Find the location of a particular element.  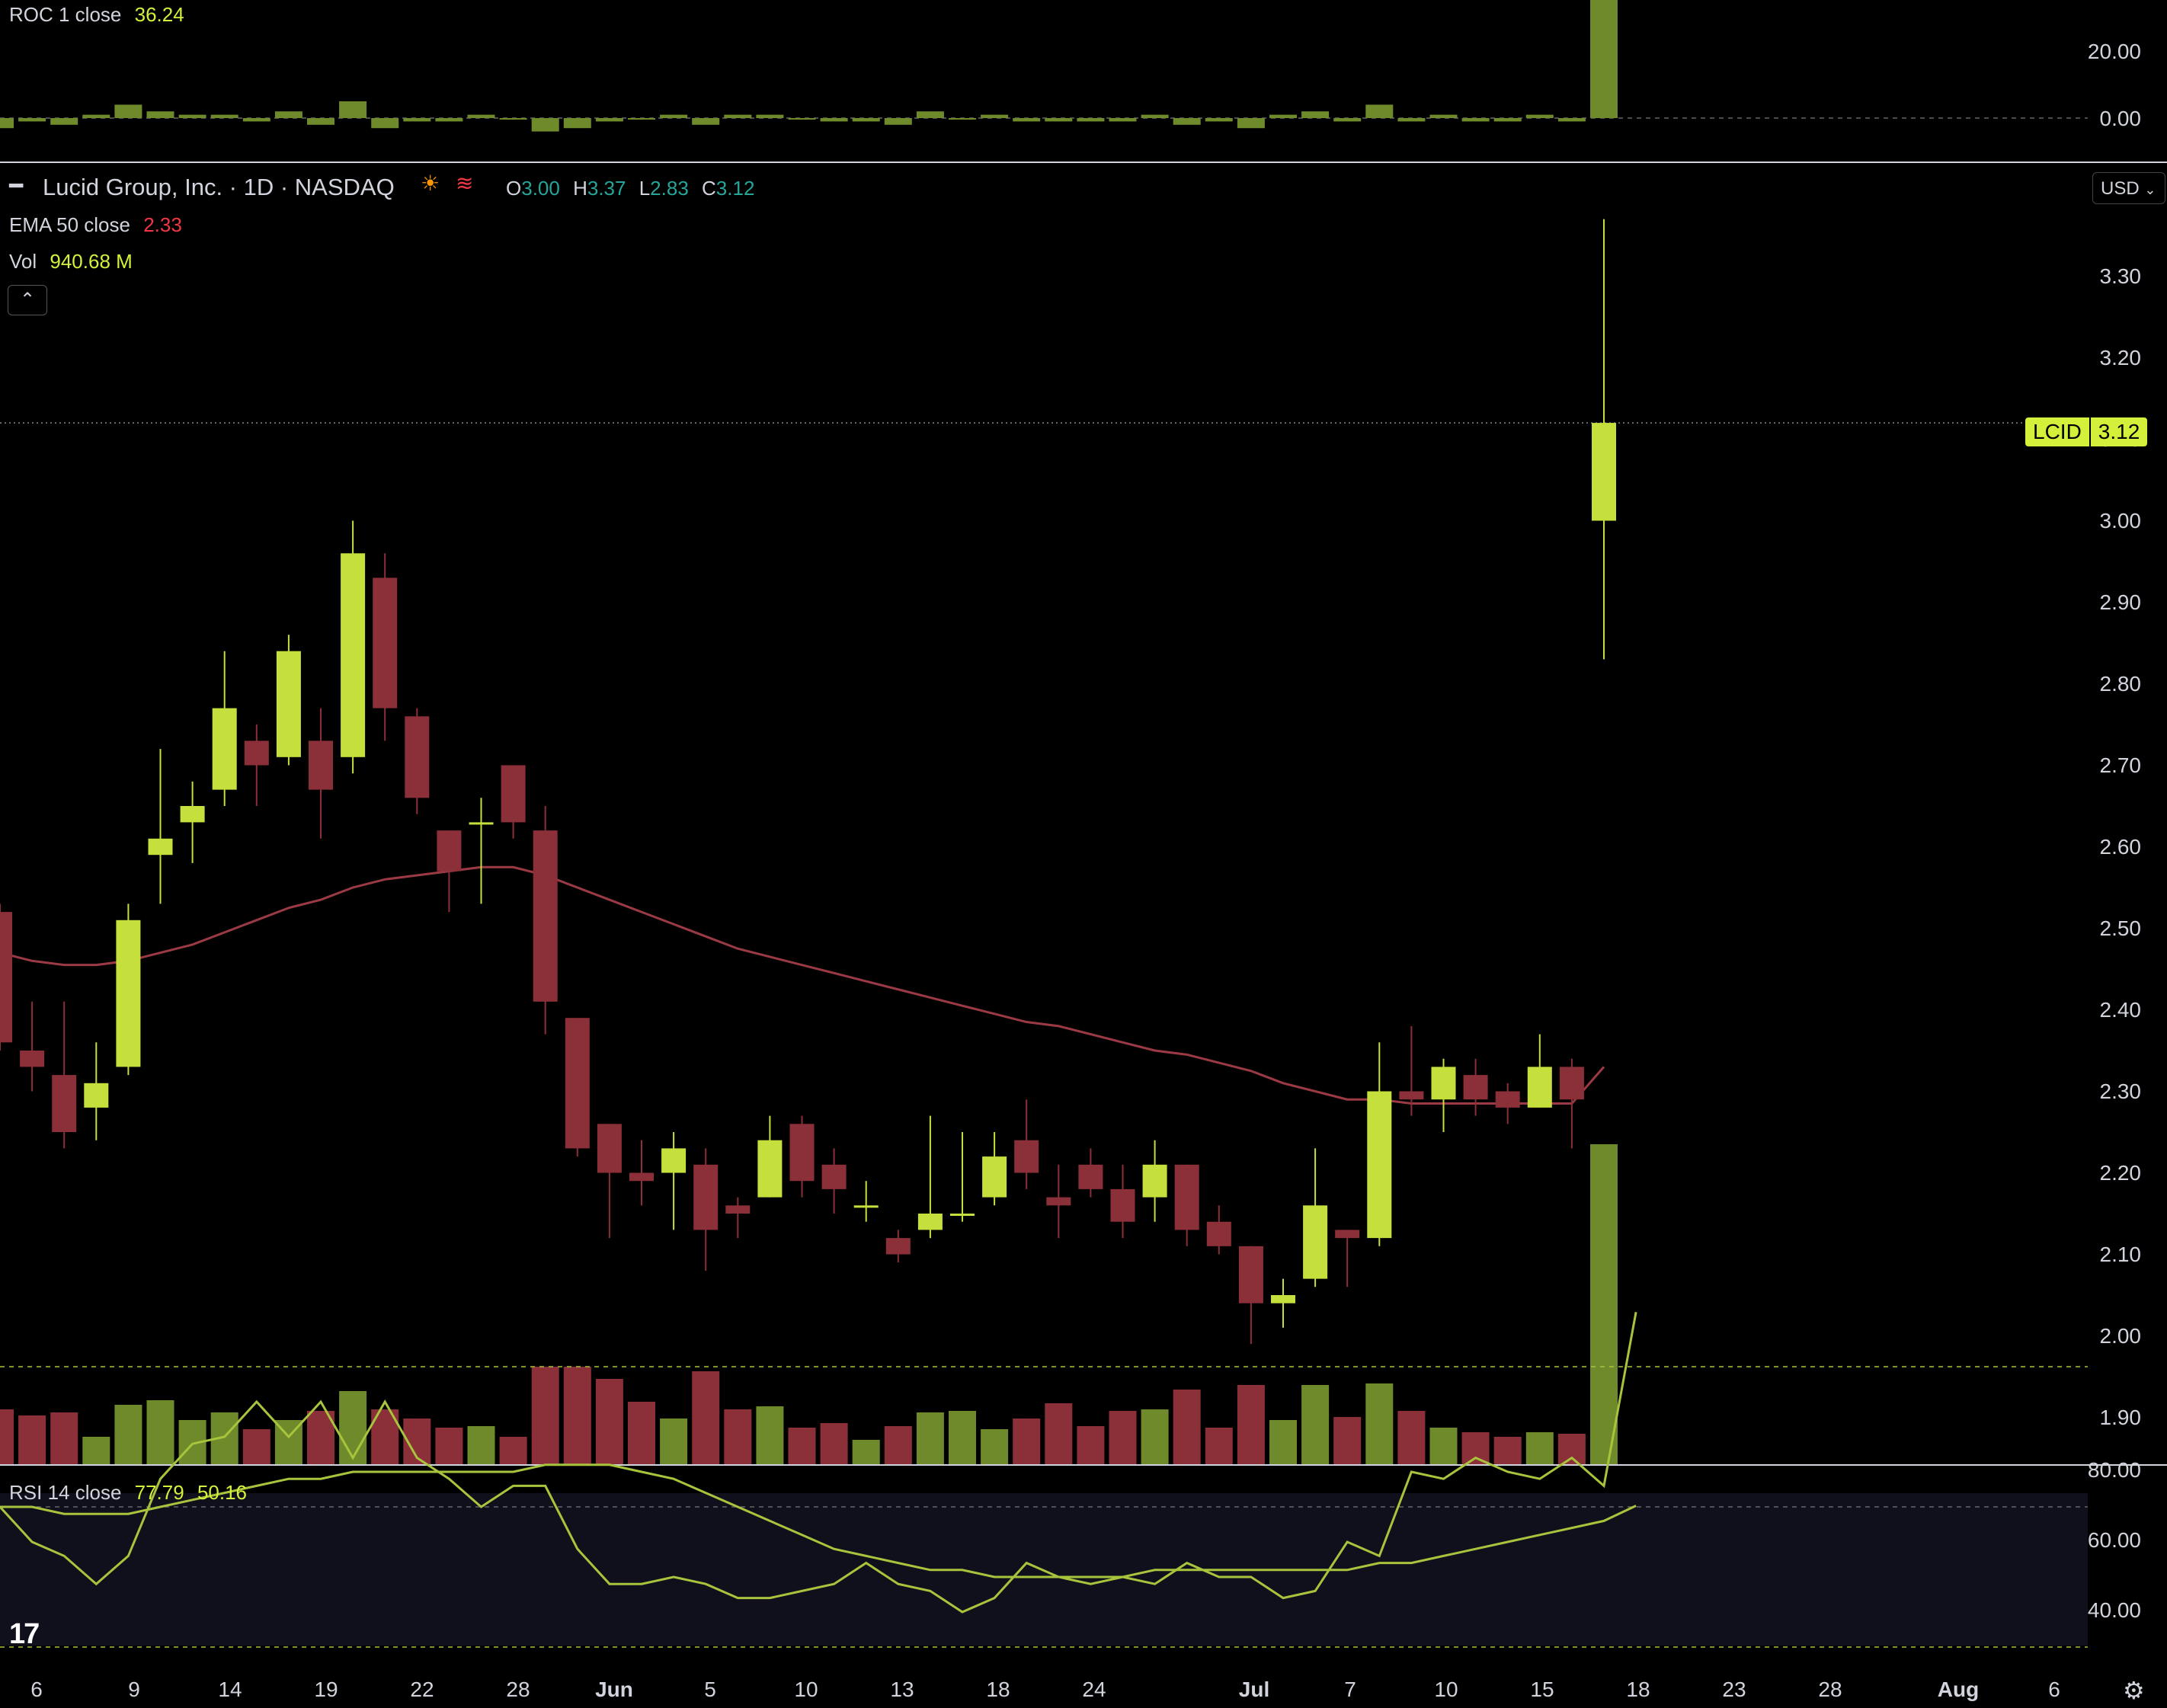

price-axis-label: 3.30 is located at coordinates (2120, 276).